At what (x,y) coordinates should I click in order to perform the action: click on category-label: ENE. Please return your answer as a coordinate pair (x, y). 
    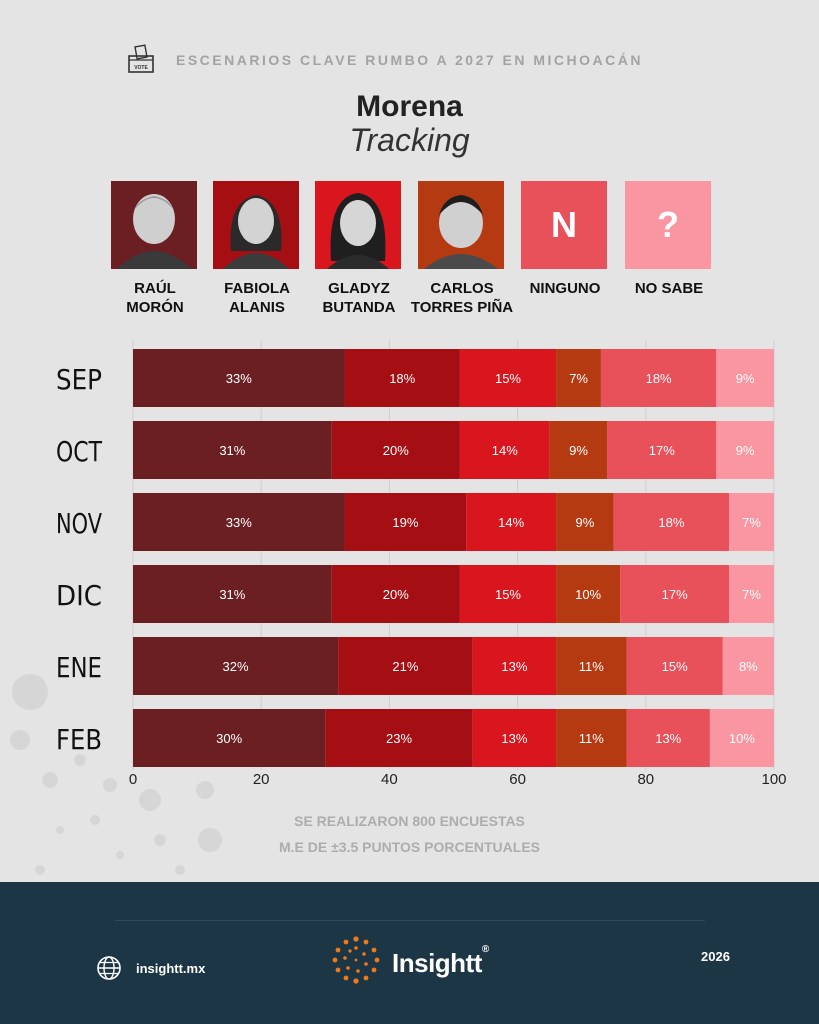
    Looking at the image, I should click on (79, 667).